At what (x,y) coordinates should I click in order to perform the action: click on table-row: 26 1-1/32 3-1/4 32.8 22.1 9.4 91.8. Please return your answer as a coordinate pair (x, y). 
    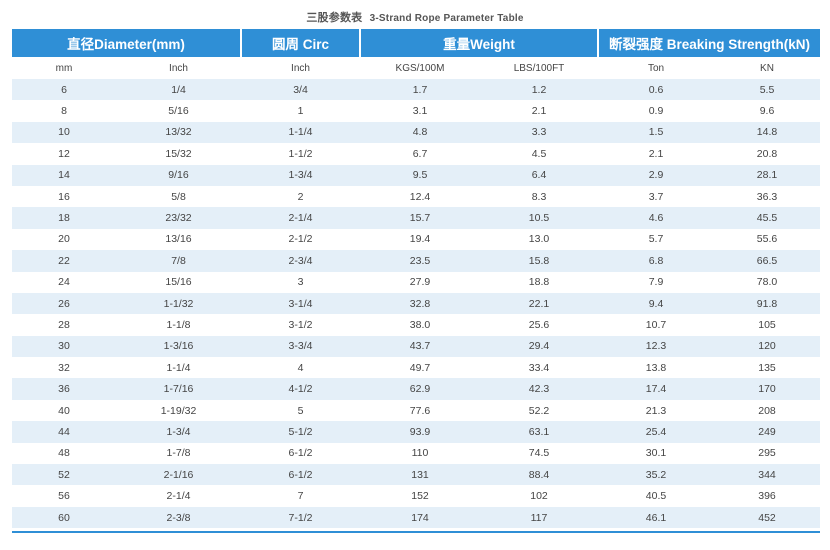
    Looking at the image, I should click on (416, 303).